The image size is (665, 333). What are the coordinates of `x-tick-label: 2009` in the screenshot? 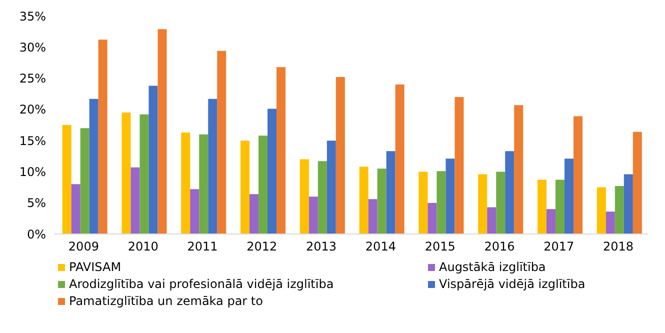 It's located at (83, 247).